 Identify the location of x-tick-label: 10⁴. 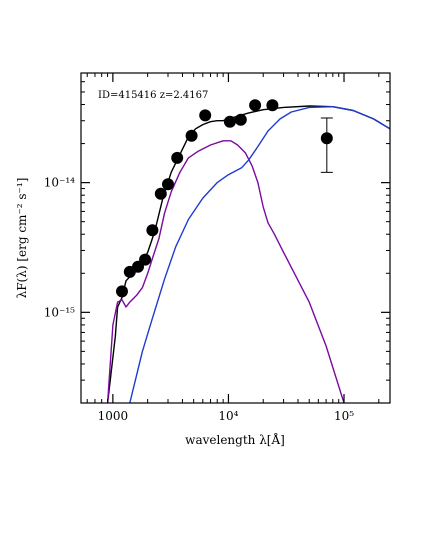
(228, 416).